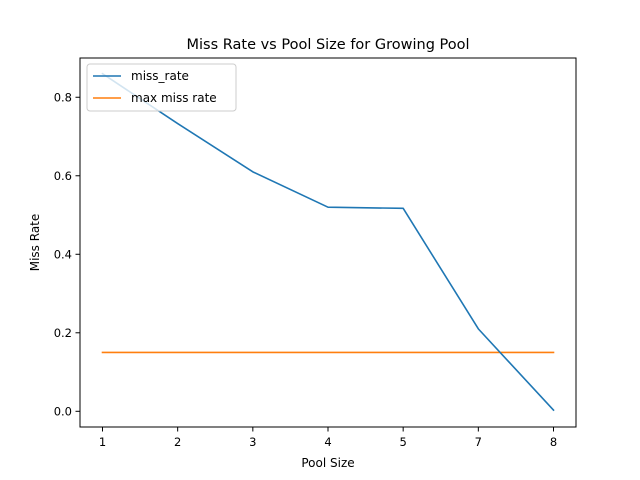 Image resolution: width=640 pixels, height=480 pixels. What do you see at coordinates (478, 442) in the screenshot?
I see `x-tick-label: 7` at bounding box center [478, 442].